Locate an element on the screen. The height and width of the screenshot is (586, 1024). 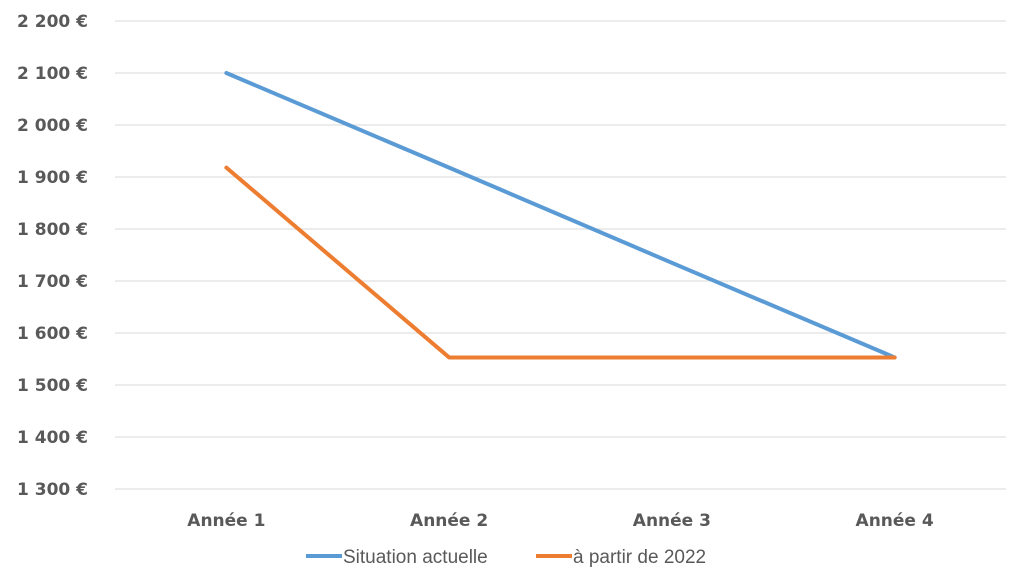
y-tick-label: 1 900 € is located at coordinates (52, 178).